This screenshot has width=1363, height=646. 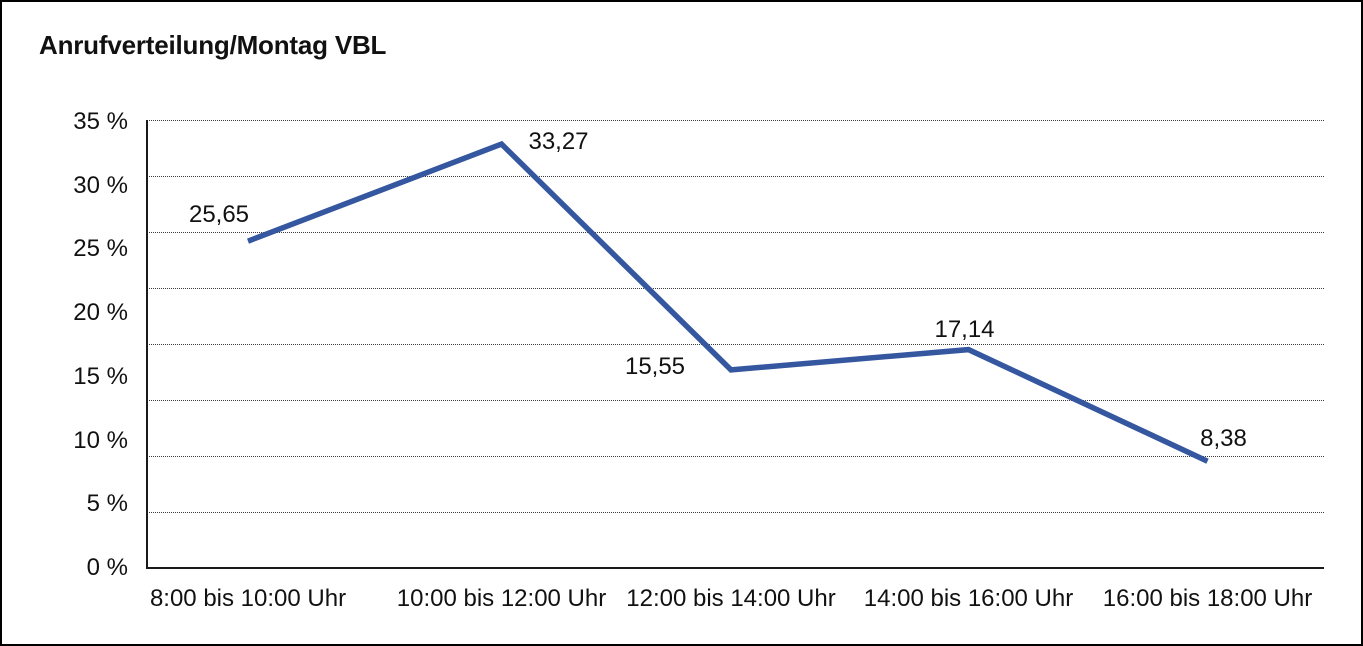 I want to click on y-tick-label: 5 %, so click(x=107, y=504).